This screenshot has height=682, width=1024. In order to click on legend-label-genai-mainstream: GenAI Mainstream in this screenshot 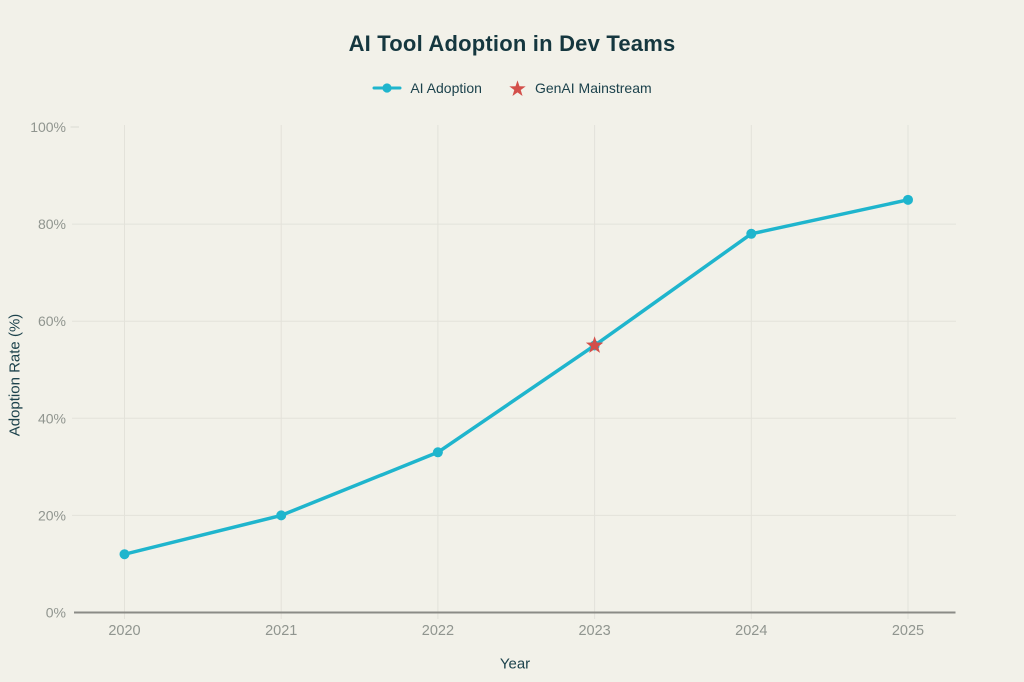, I will do `click(593, 88)`.